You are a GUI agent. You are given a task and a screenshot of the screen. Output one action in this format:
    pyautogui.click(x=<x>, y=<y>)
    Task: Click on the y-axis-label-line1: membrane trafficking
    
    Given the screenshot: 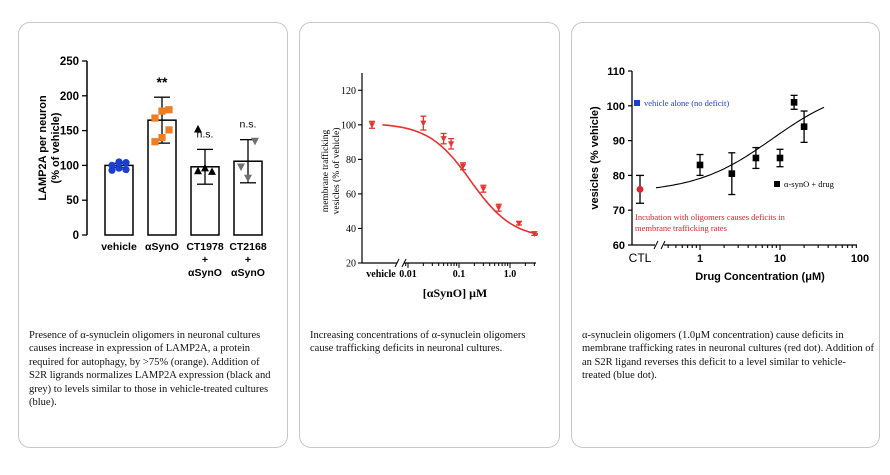 What is the action you would take?
    pyautogui.click(x=325, y=171)
    